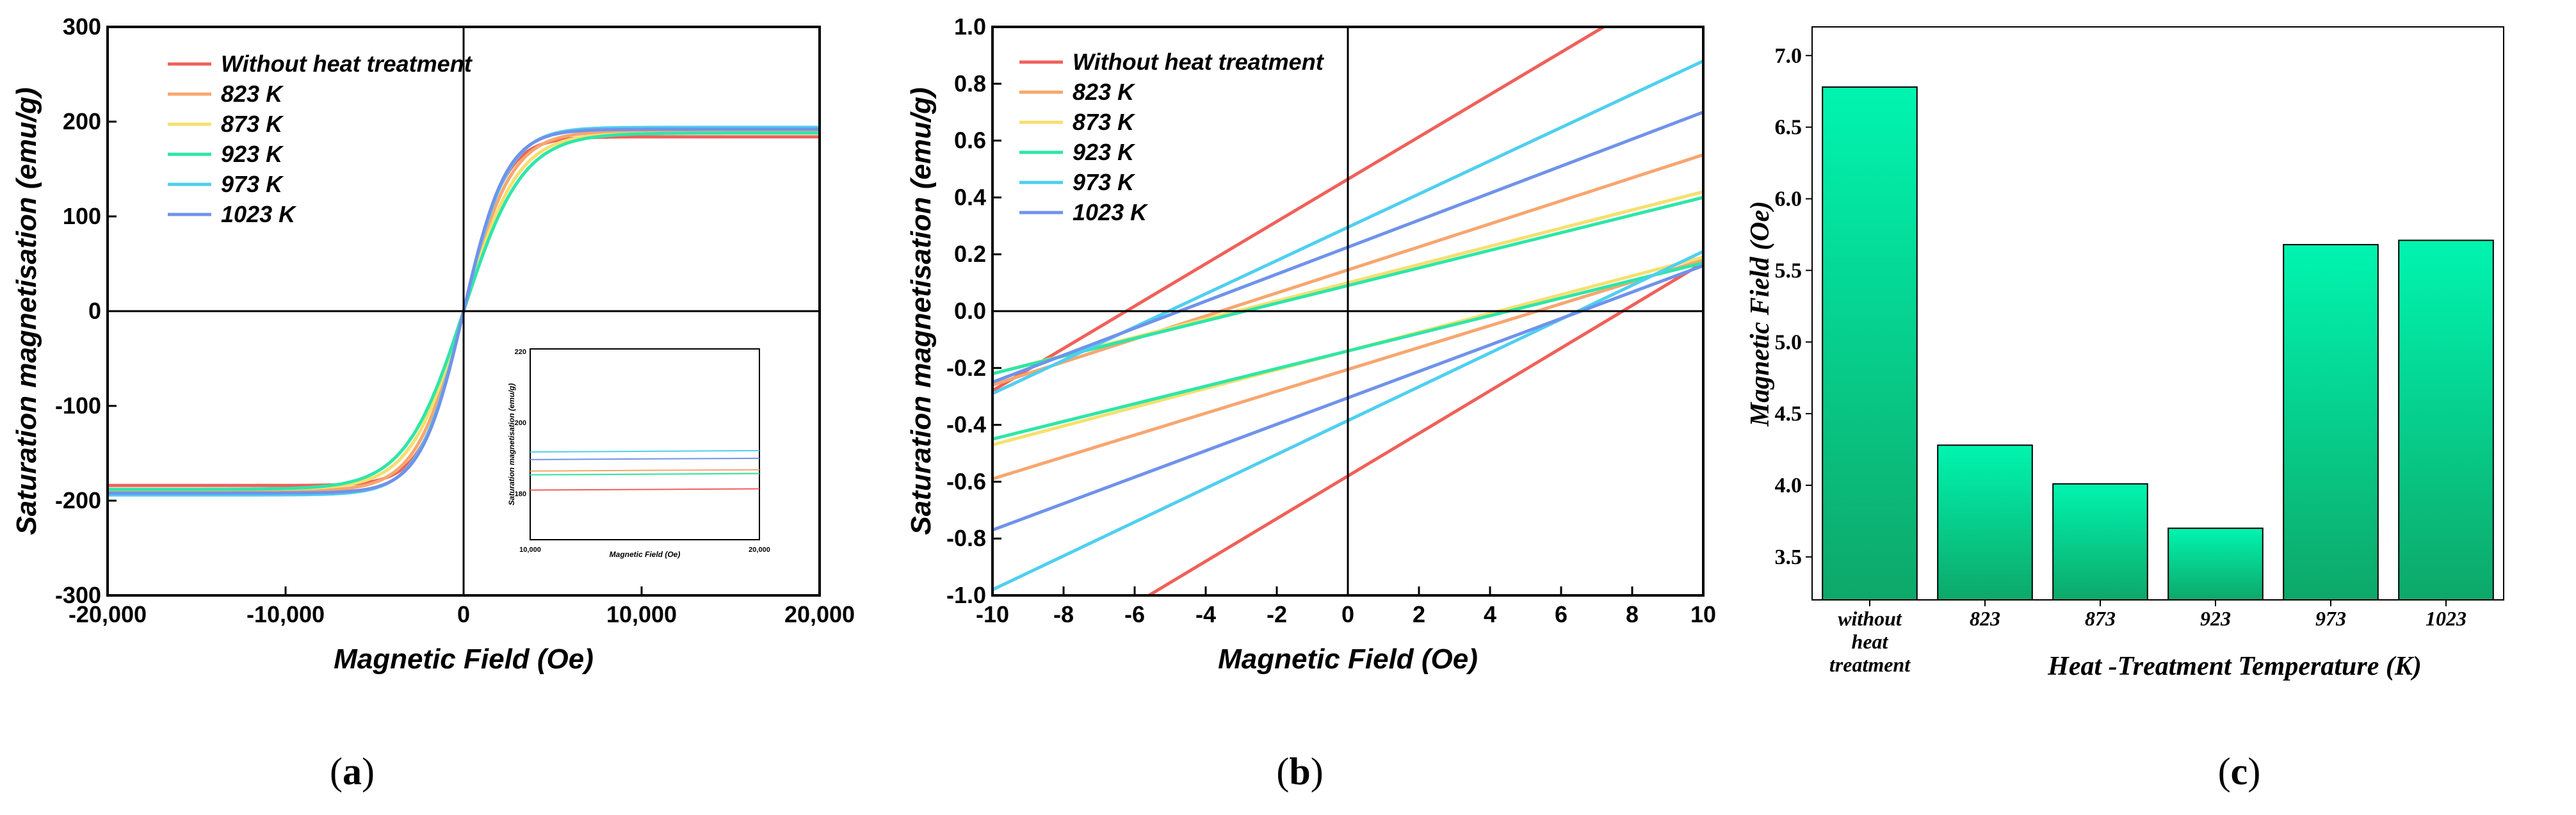 The height and width of the screenshot is (815, 2576). Describe the element at coordinates (970, 311) in the screenshot. I see `chart-b-ytick-label: 0.0` at that location.